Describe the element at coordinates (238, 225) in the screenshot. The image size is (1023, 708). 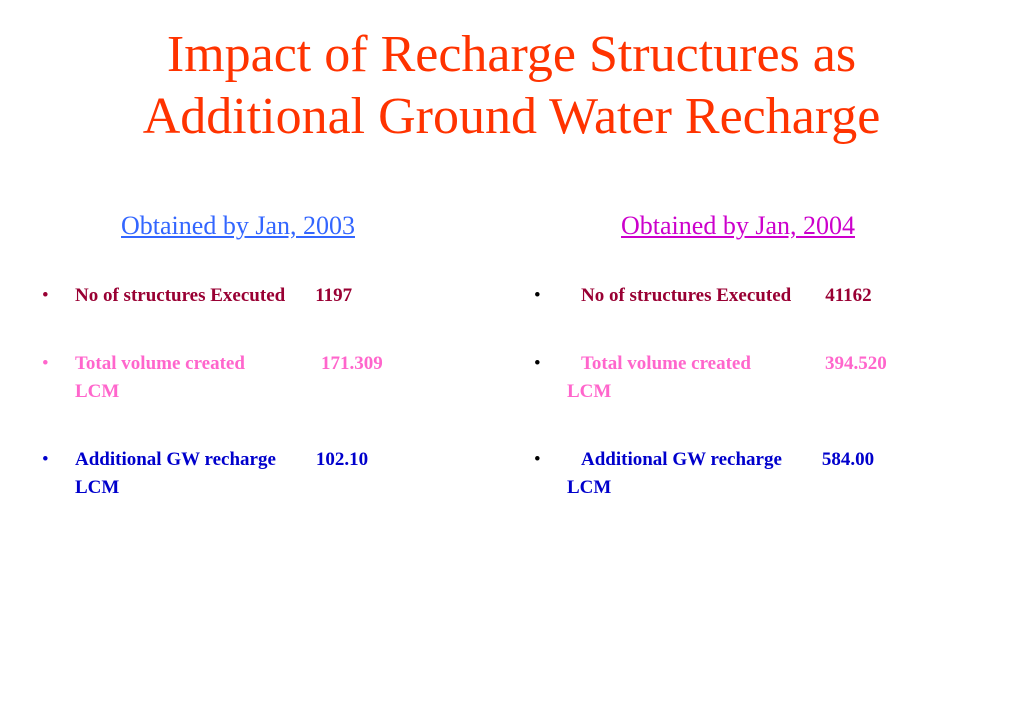
I see `heading-2003: Obtained by Jan, 2003` at that location.